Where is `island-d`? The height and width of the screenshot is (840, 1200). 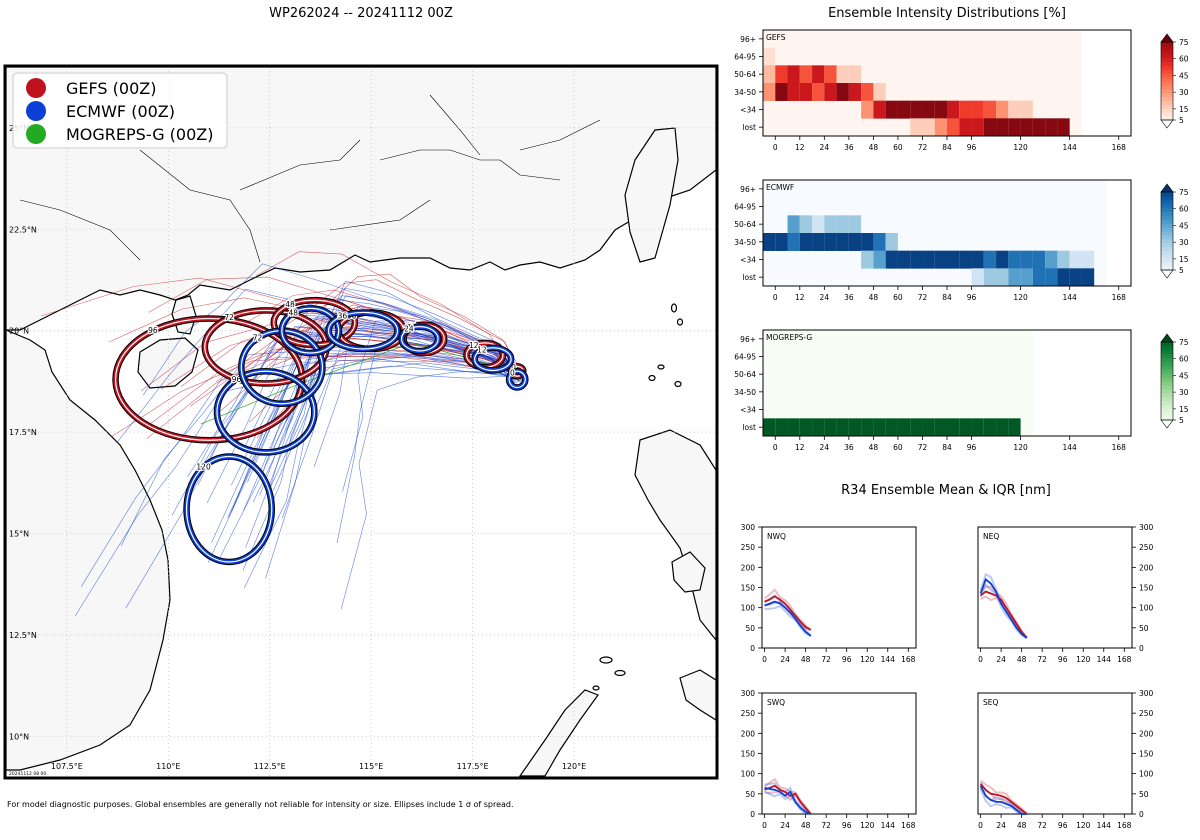 island-d is located at coordinates (652, 378).